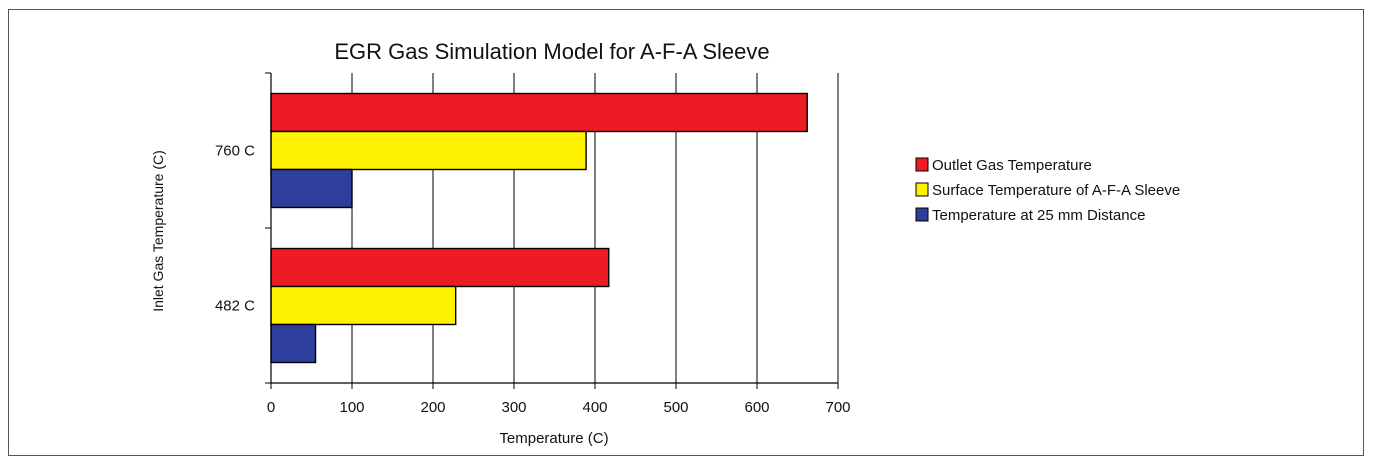 This screenshot has height=460, width=1374. What do you see at coordinates (432, 407) in the screenshot?
I see `x-tick-label: 200` at bounding box center [432, 407].